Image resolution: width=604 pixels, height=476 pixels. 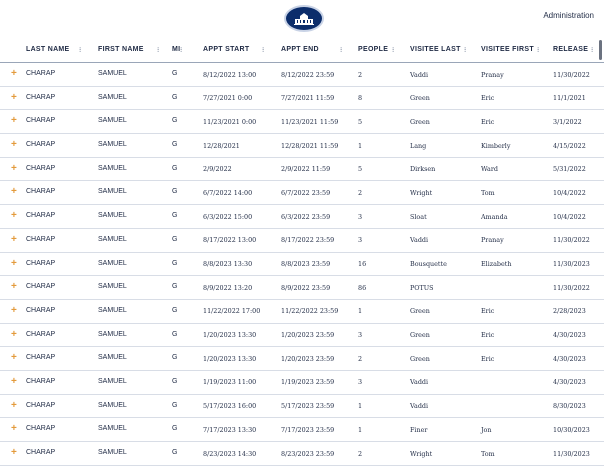 I want to click on cell-visitee-last: Sloat, so click(x=418, y=216).